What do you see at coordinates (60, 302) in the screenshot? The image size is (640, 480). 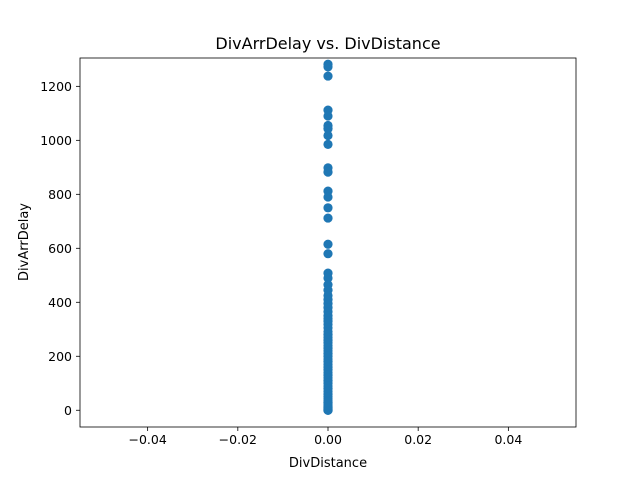 I see `y-tick-label: 400` at bounding box center [60, 302].